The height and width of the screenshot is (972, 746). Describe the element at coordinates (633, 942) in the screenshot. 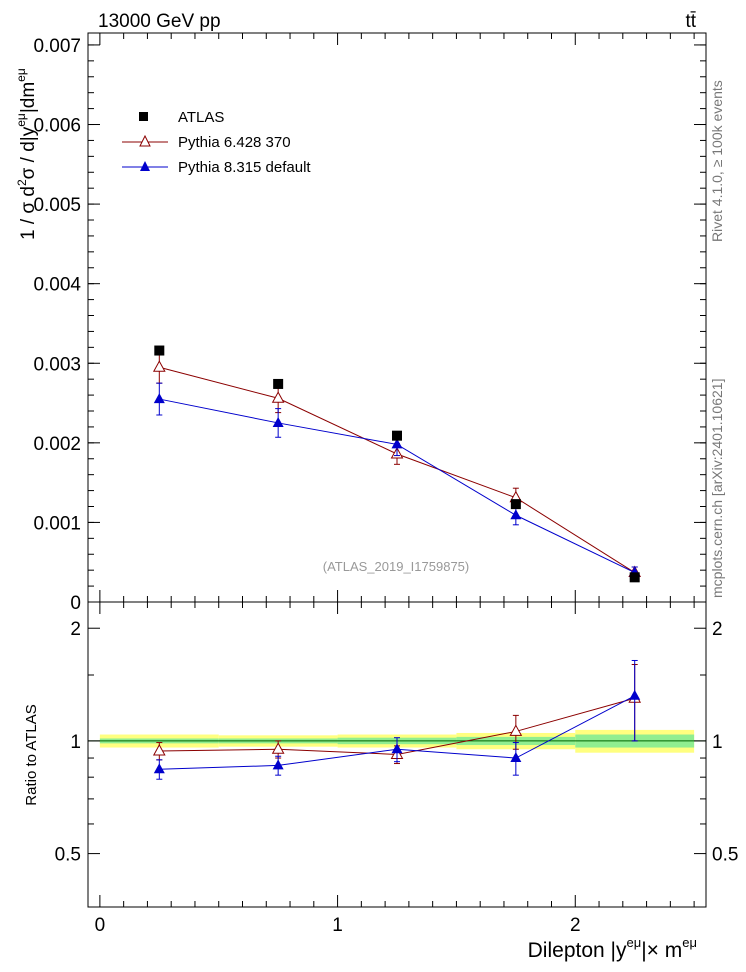

I see `x-title-supA: eμ` at that location.